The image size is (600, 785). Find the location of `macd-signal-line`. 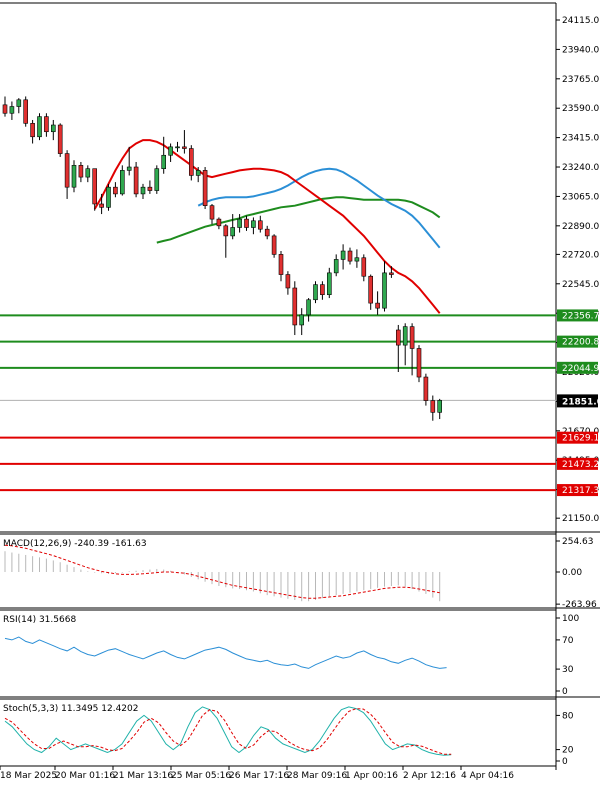

macd-signal-line is located at coordinates (222, 571).